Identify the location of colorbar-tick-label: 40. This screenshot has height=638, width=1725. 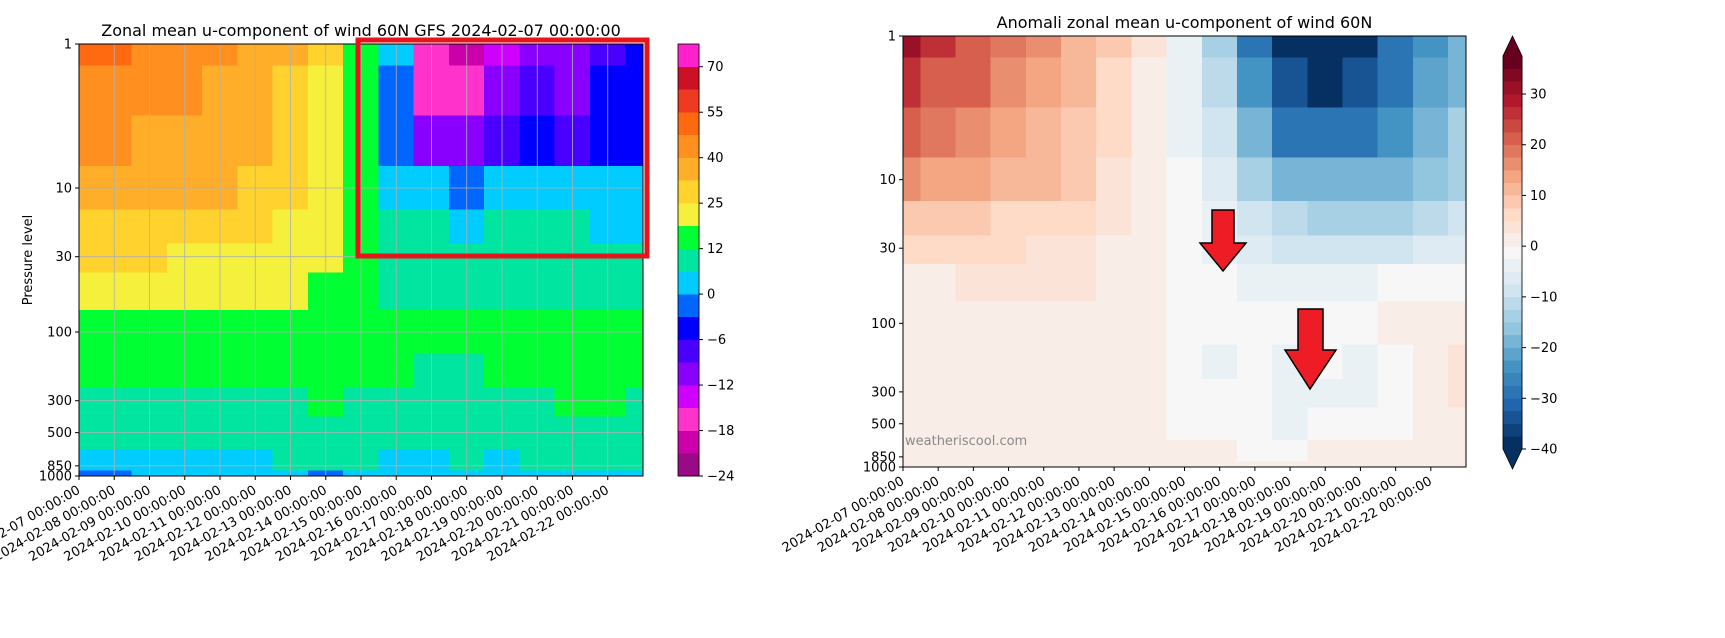
(715, 158).